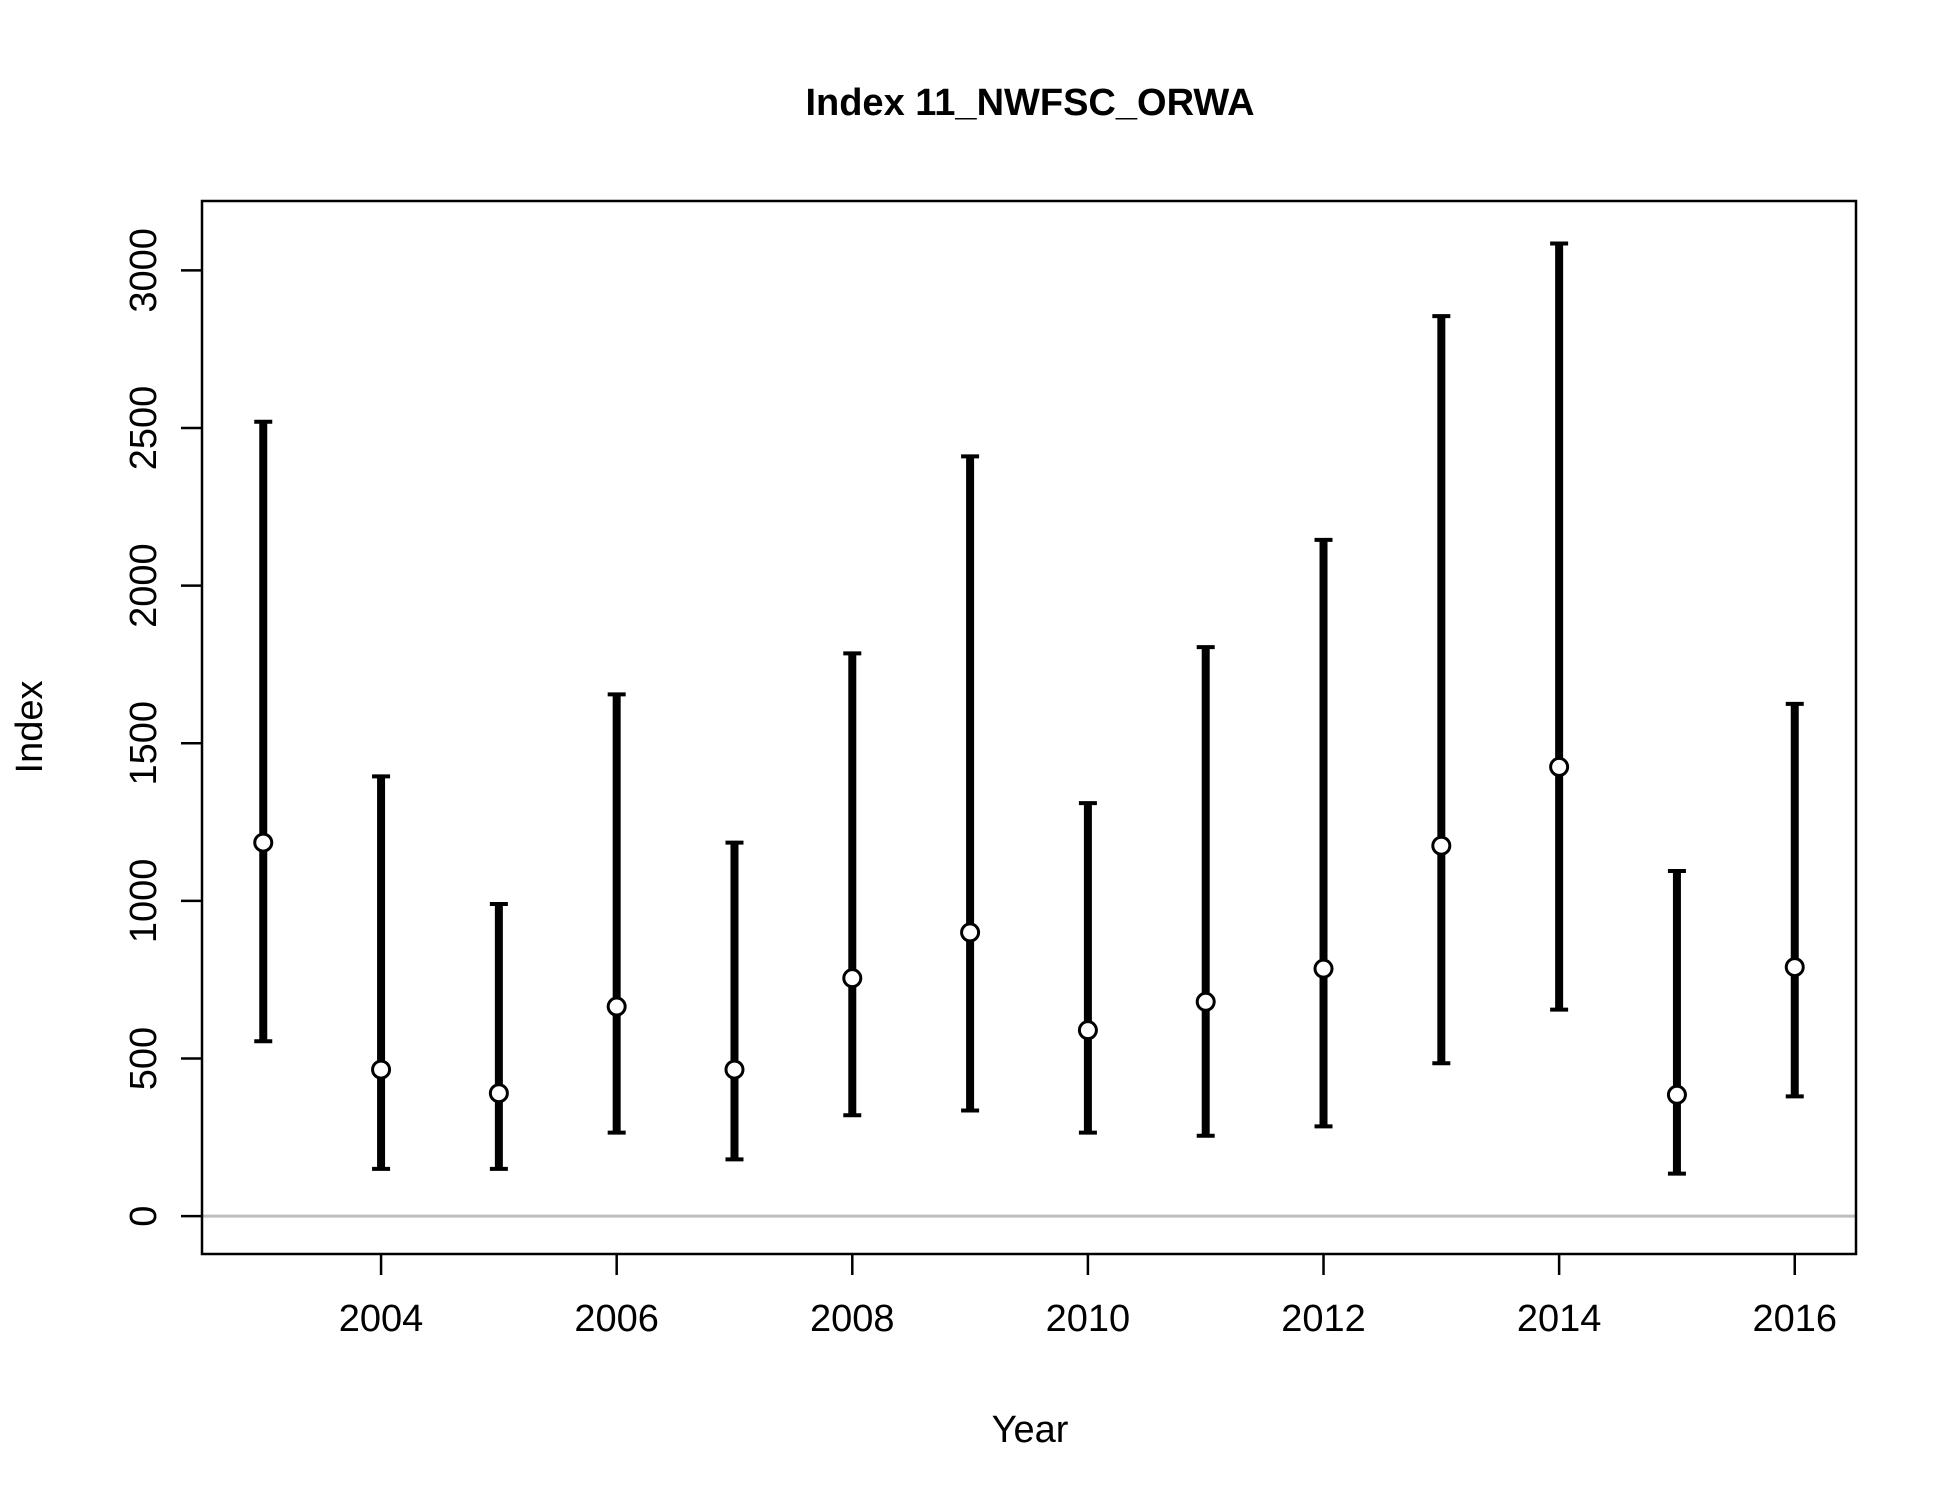  Describe the element at coordinates (1323, 1319) in the screenshot. I see `x-tick-label: 2012` at that location.